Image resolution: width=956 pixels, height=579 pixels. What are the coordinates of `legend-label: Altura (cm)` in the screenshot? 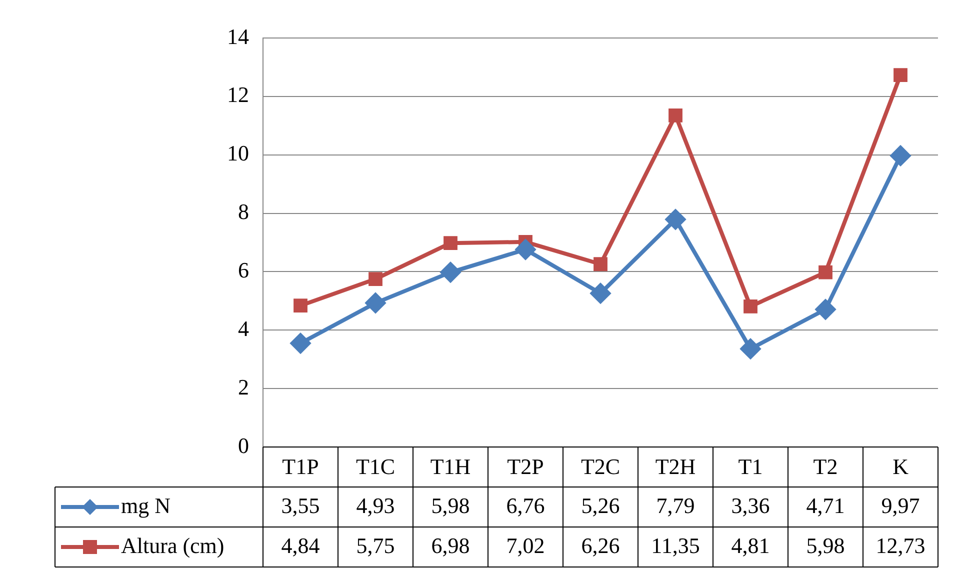 It's located at (172, 545).